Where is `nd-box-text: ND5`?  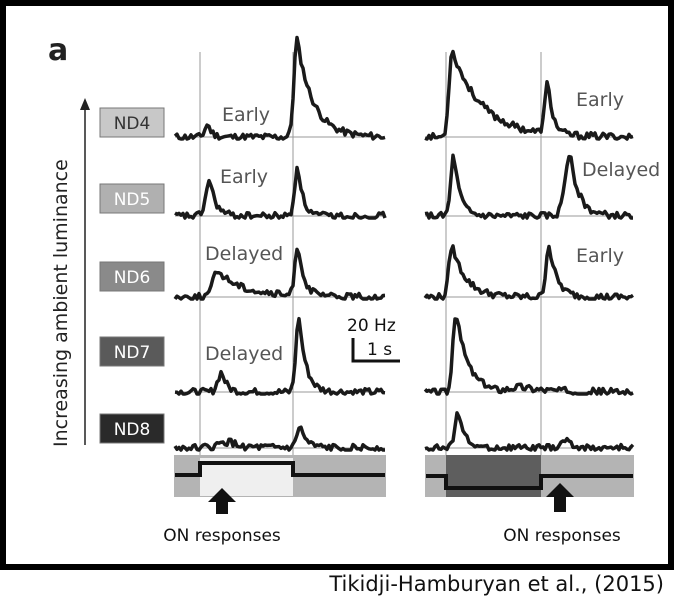 nd-box-text: ND5 is located at coordinates (132, 200).